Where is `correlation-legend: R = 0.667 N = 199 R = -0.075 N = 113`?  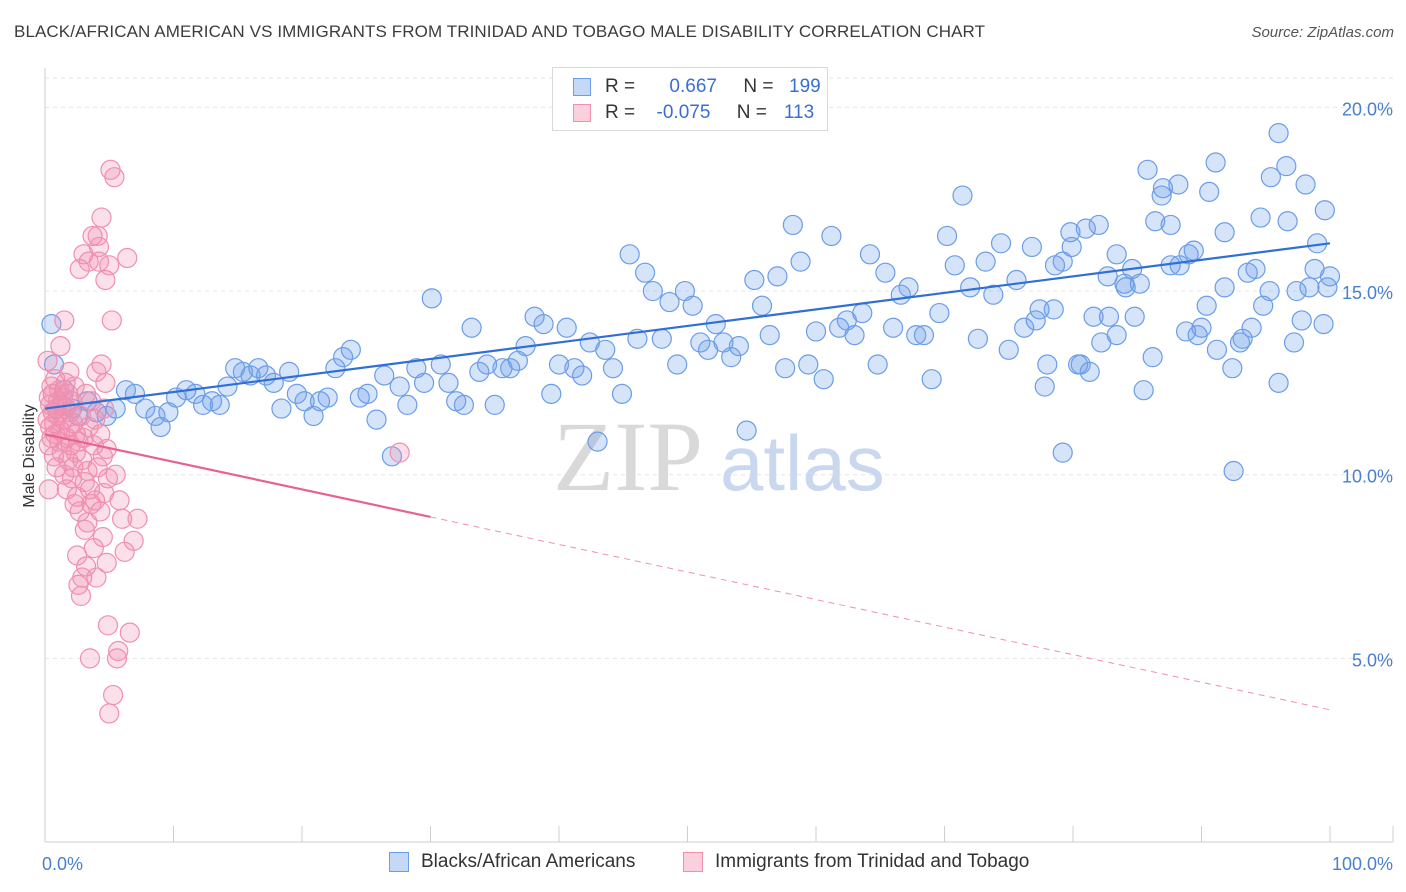 correlation-legend: R = 0.667 N = 199 R = -0.075 N = 113 is located at coordinates (690, 99).